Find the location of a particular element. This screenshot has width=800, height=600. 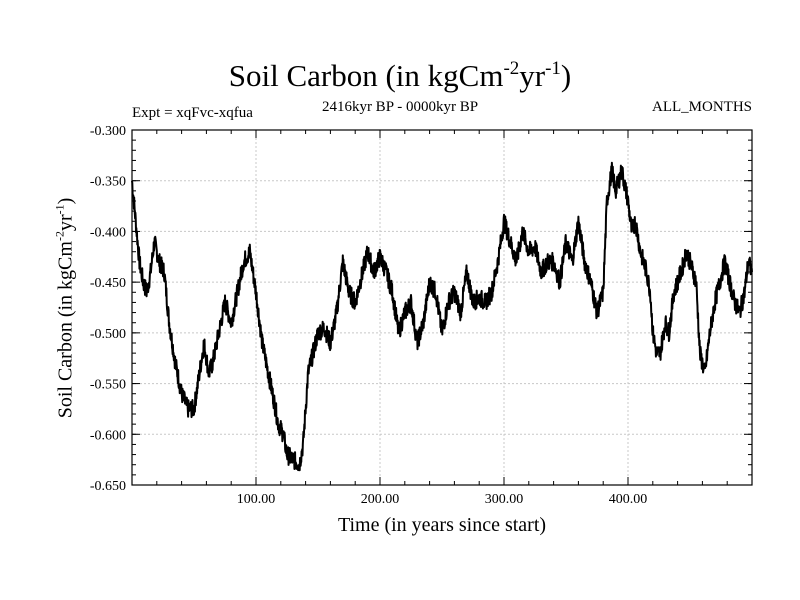

x-tick-label: 300.00 is located at coordinates (504, 499).